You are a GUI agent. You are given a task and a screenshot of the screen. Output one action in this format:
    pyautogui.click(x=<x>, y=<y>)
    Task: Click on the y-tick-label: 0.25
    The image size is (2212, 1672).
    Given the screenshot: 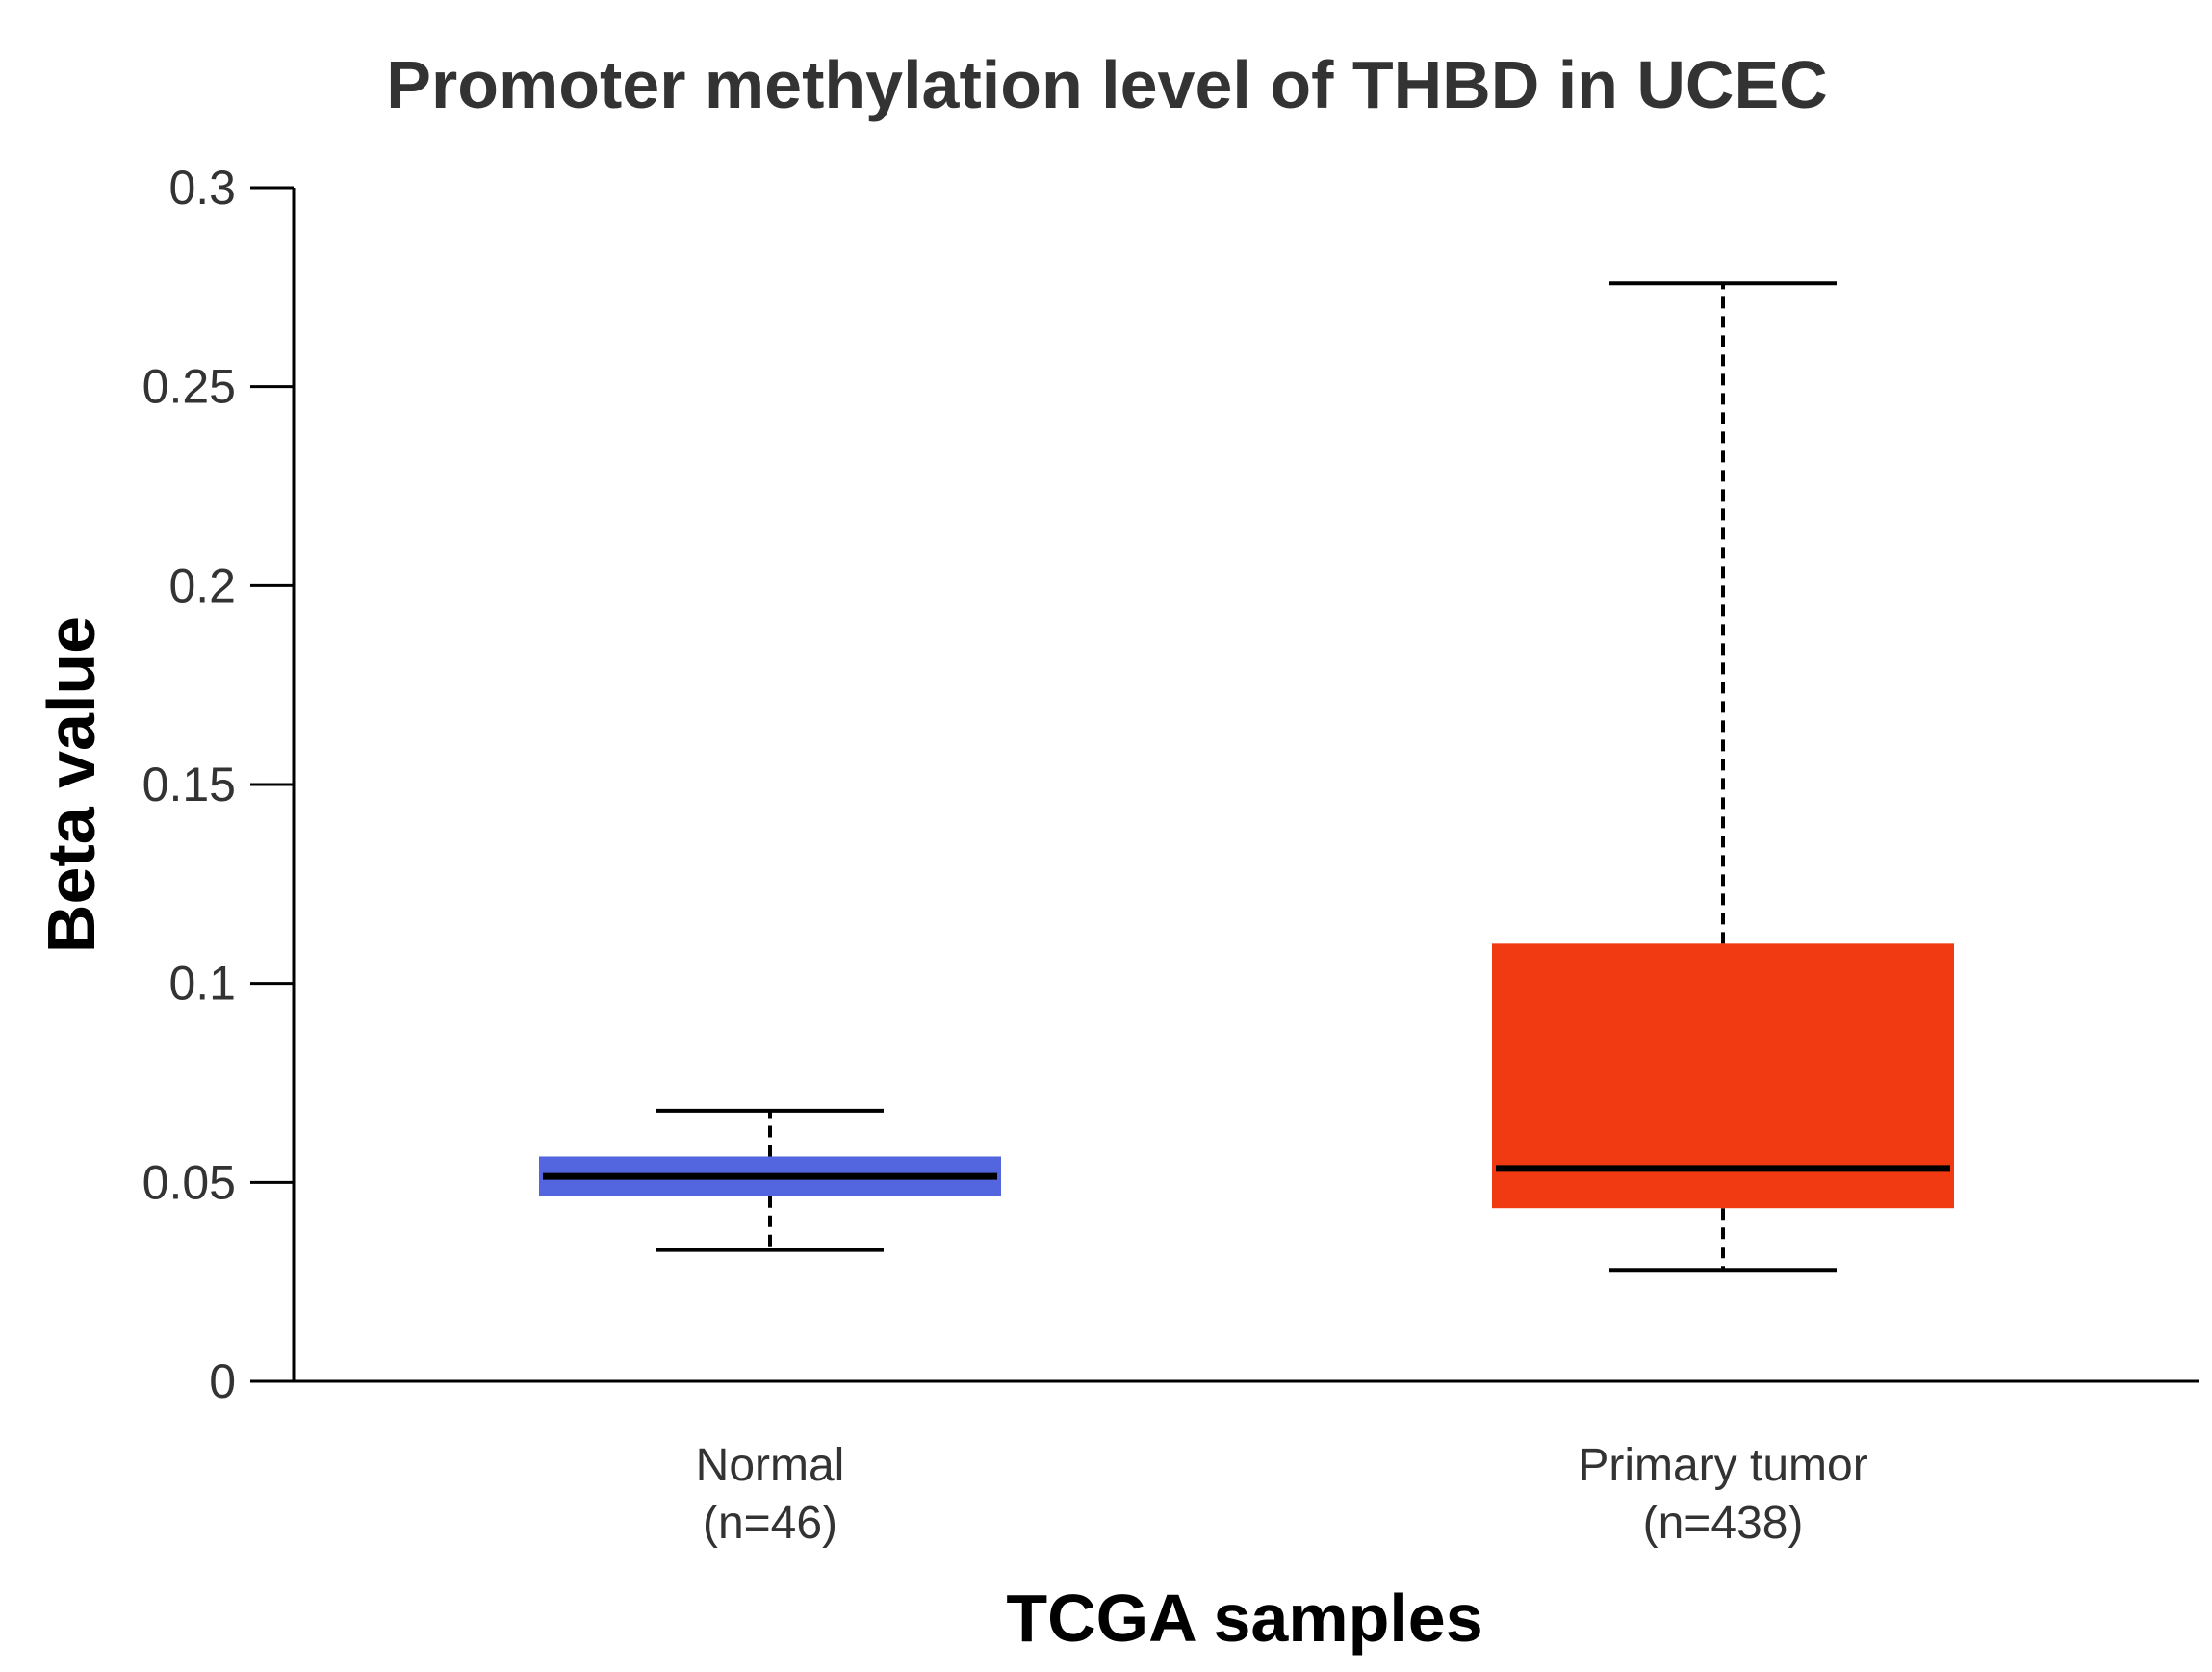 What is the action you would take?
    pyautogui.click(x=189, y=387)
    